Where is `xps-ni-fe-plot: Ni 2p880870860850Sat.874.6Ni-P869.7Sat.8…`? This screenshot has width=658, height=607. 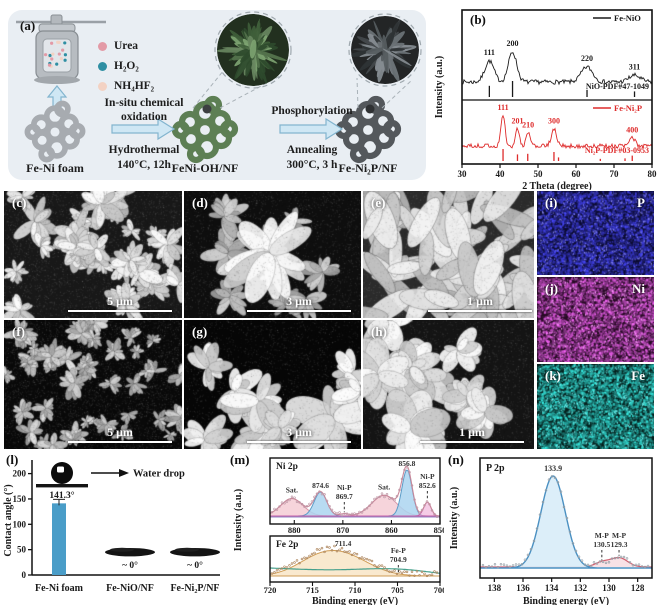
xps-ni-fe-plot: Ni 2p880870860850Sat.874.6Ni-P869.7Sat.8… is located at coordinates (339, 532).